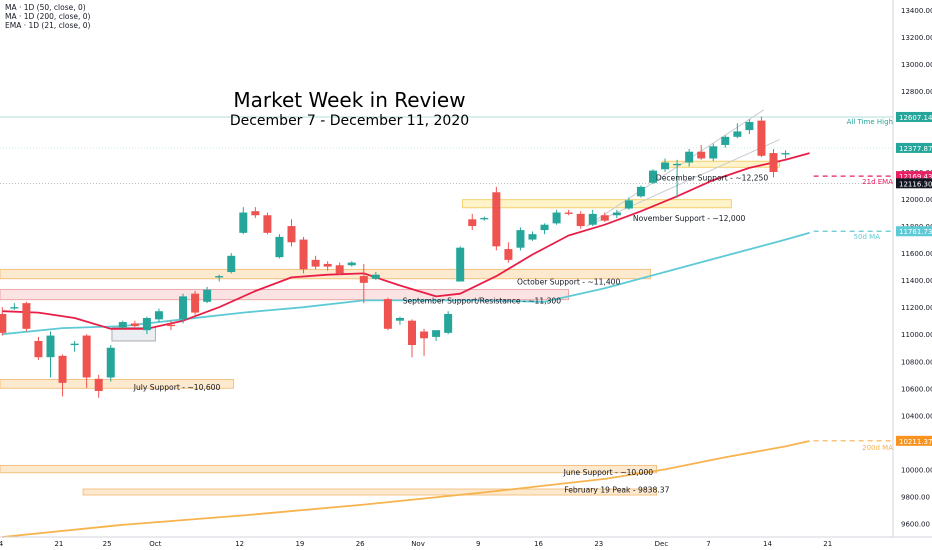 Image resolution: width=932 pixels, height=550 pixels. Describe the element at coordinates (916, 65) in the screenshot. I see `y-tick-label: 13000.00` at that location.